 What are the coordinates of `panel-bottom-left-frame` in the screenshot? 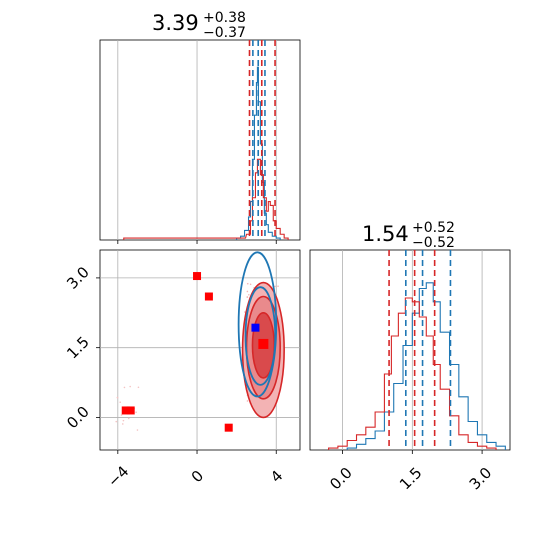 It's located at (200, 350).